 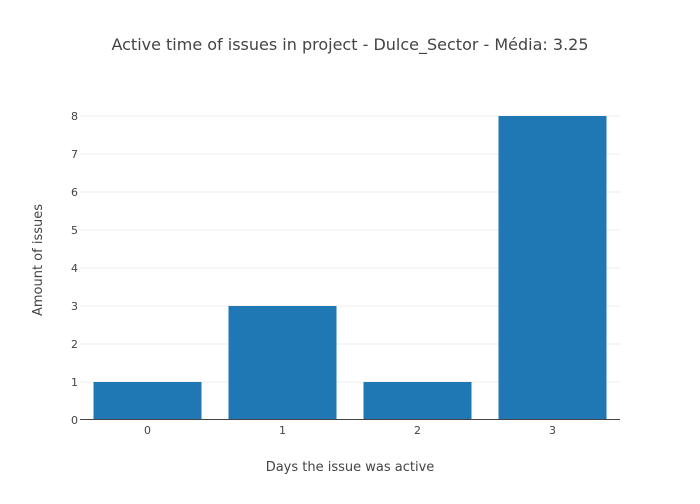 What do you see at coordinates (74, 344) in the screenshot?
I see `y-tick-label: 2` at bounding box center [74, 344].